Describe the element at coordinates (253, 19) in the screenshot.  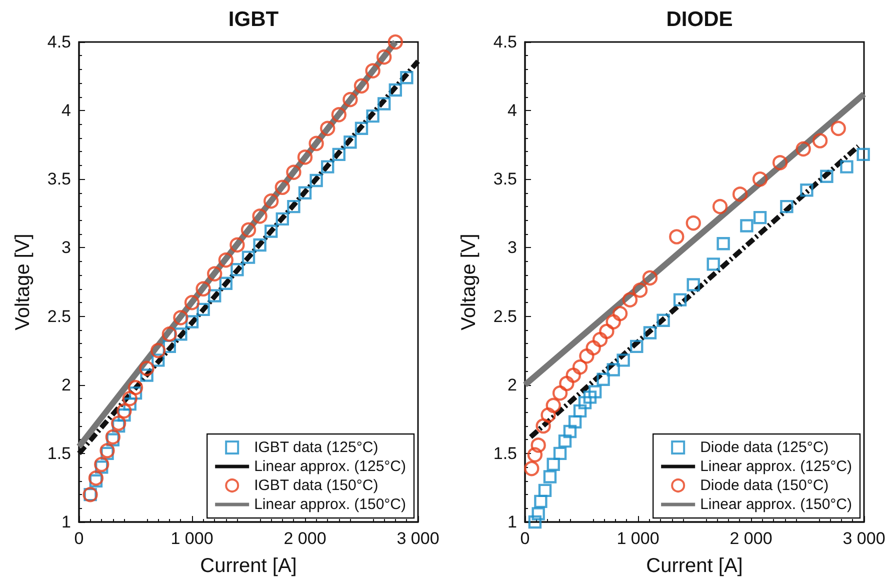
I see `chart-title: IGBT` at that location.